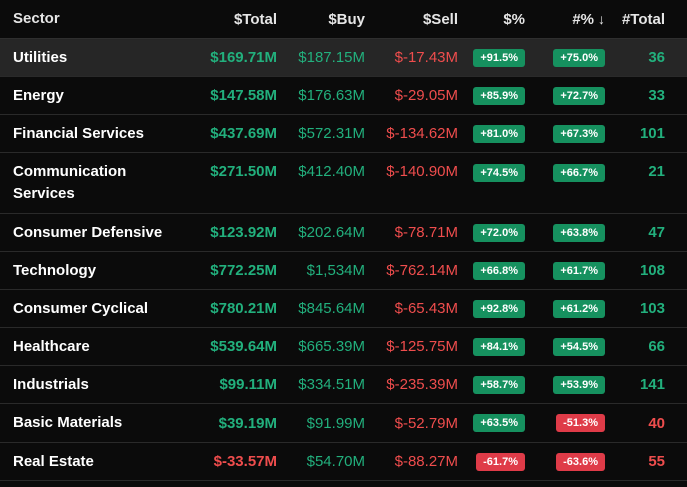 The image size is (687, 487). What do you see at coordinates (422, 346) in the screenshot?
I see `row-sell: $-125.75M` at bounding box center [422, 346].